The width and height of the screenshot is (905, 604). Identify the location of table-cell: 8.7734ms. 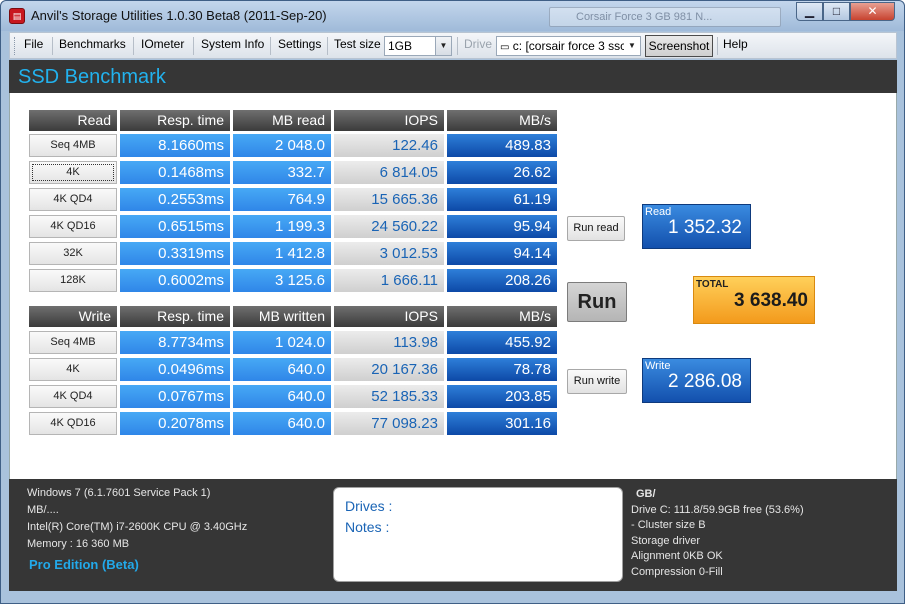
(175, 342).